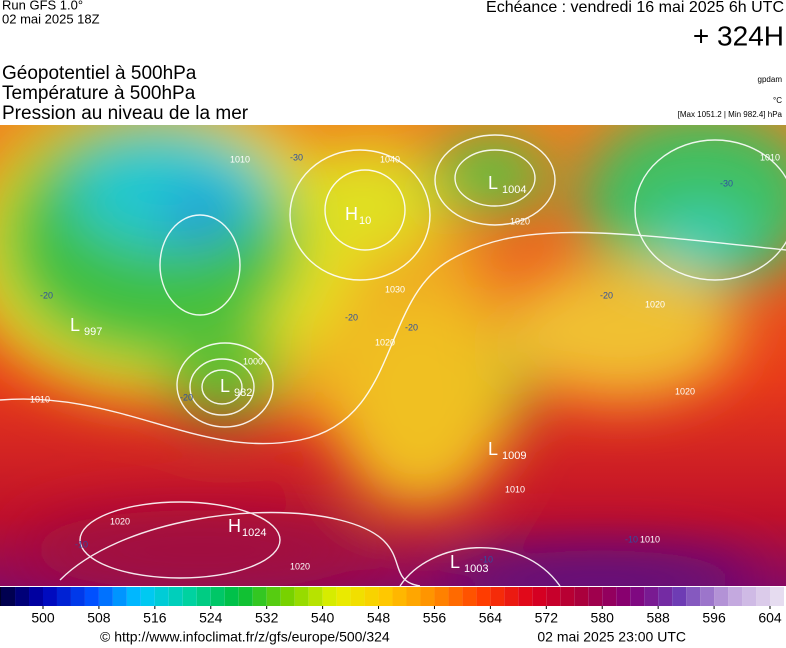  Describe the element at coordinates (93, 332) in the screenshot. I see `pressure-center-value: 997` at that location.